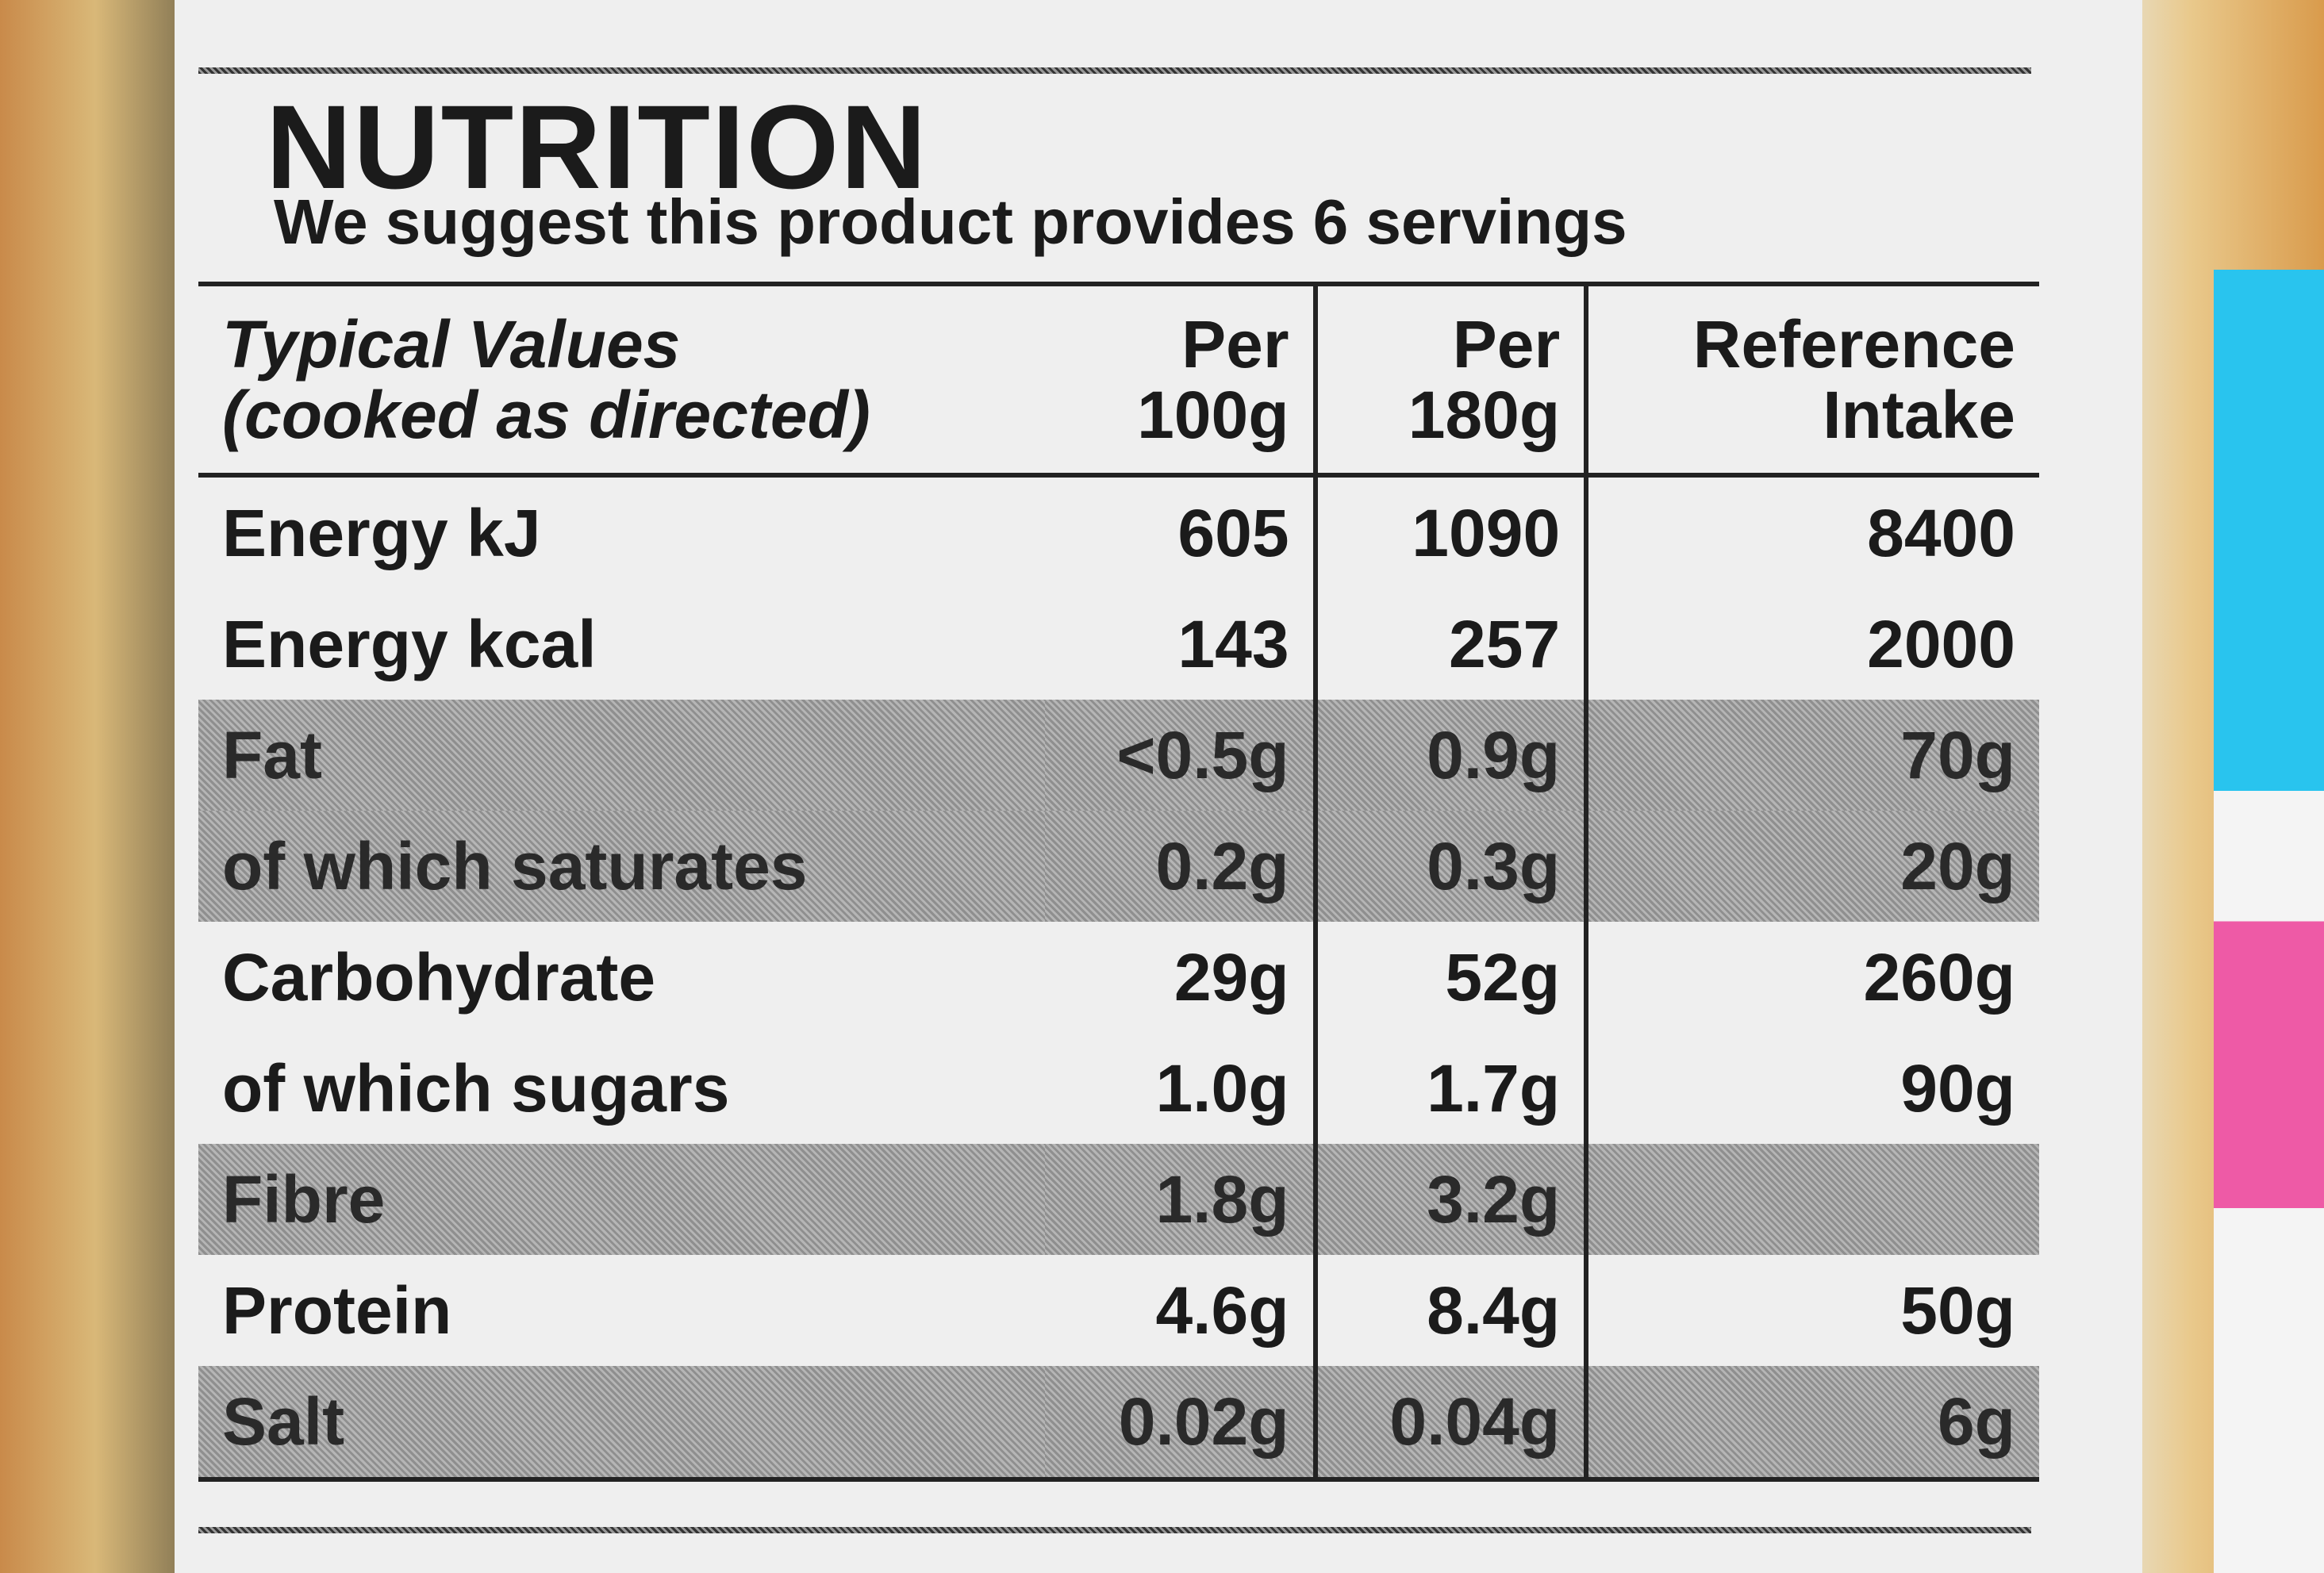 The height and width of the screenshot is (1573, 2324). I want to click on value-cell: 90g, so click(1957, 1088).